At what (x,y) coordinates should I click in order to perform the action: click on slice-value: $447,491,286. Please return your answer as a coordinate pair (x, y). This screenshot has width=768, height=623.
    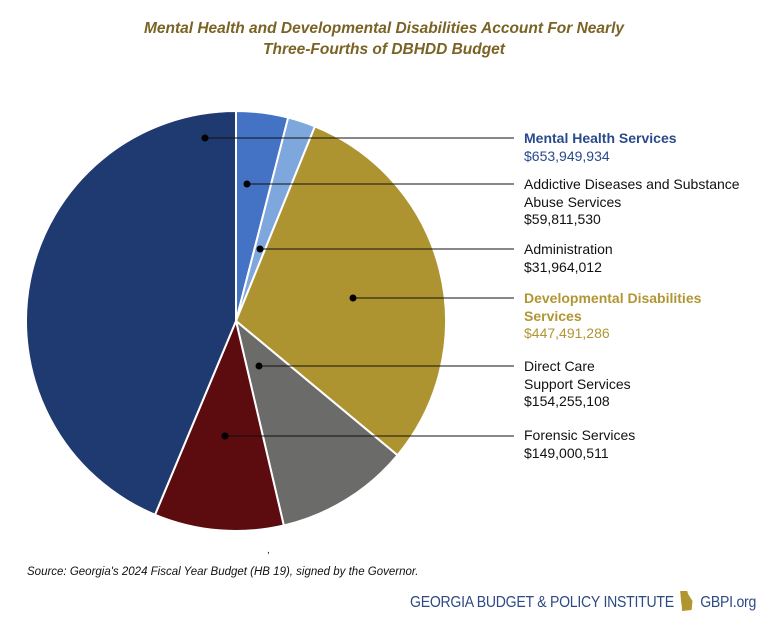
    Looking at the image, I should click on (567, 333).